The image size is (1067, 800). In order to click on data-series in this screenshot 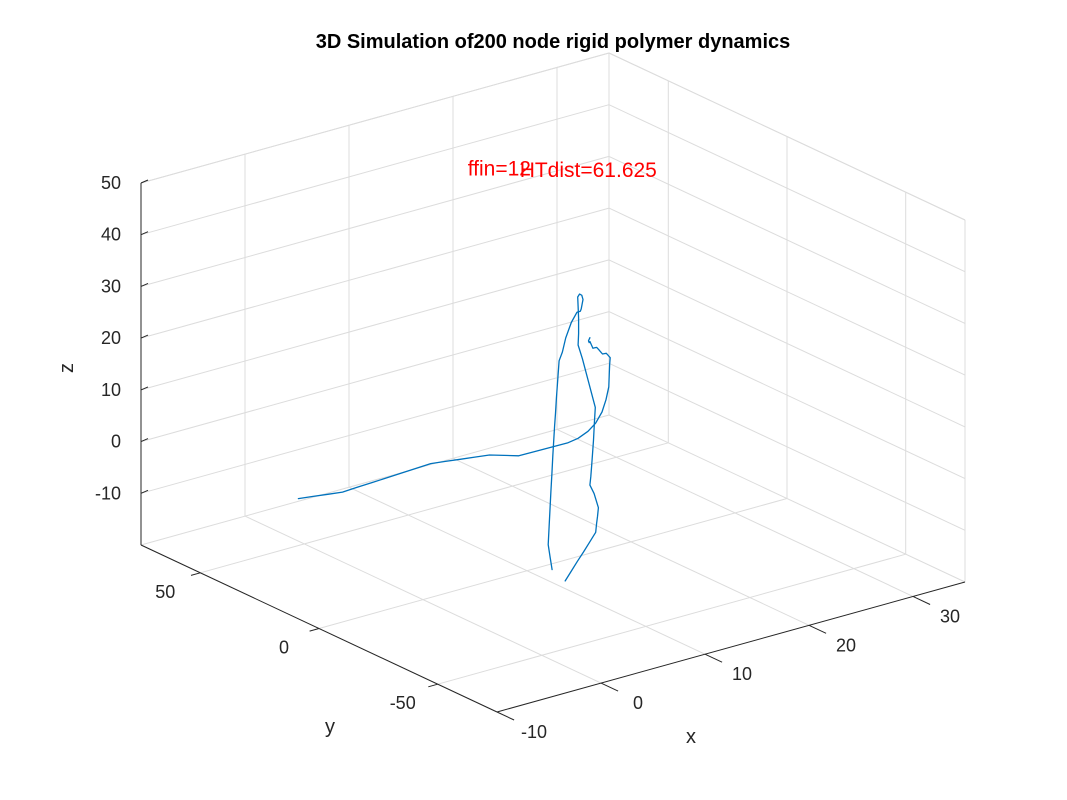, I will do `click(454, 437)`.